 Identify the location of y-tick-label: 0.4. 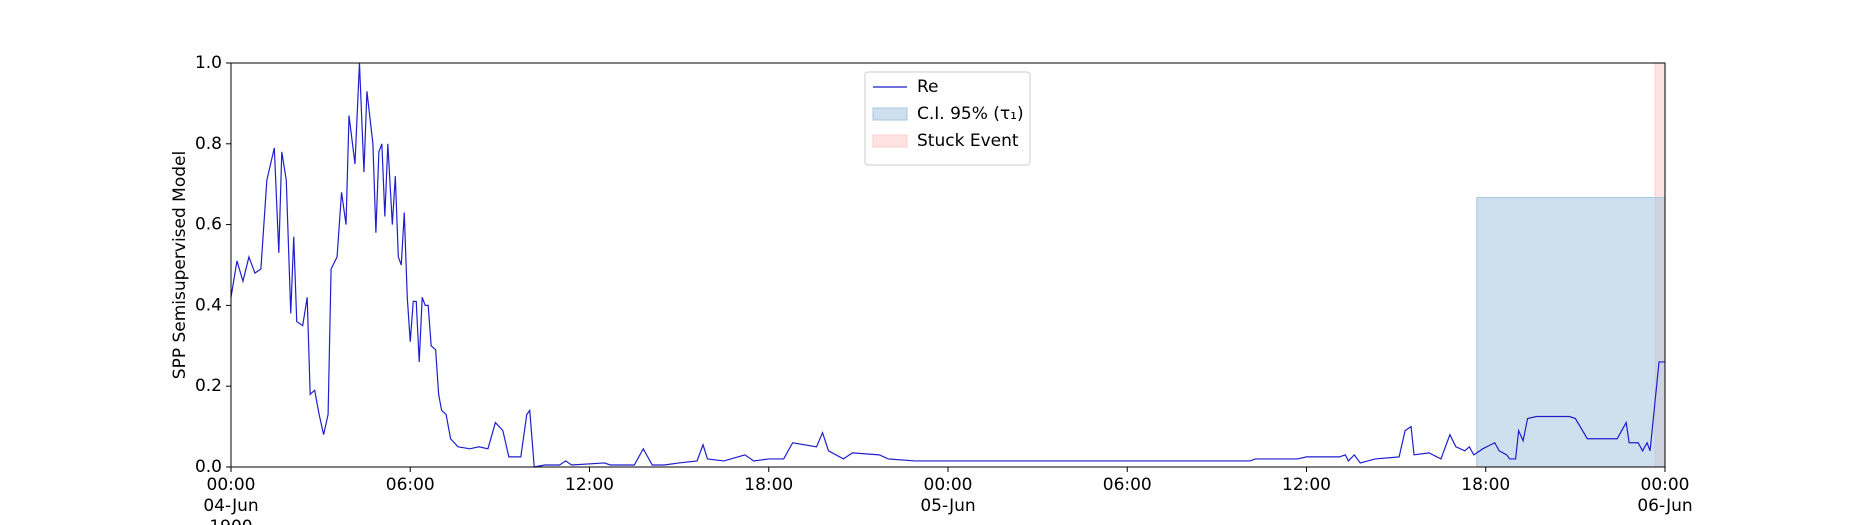
(208, 305).